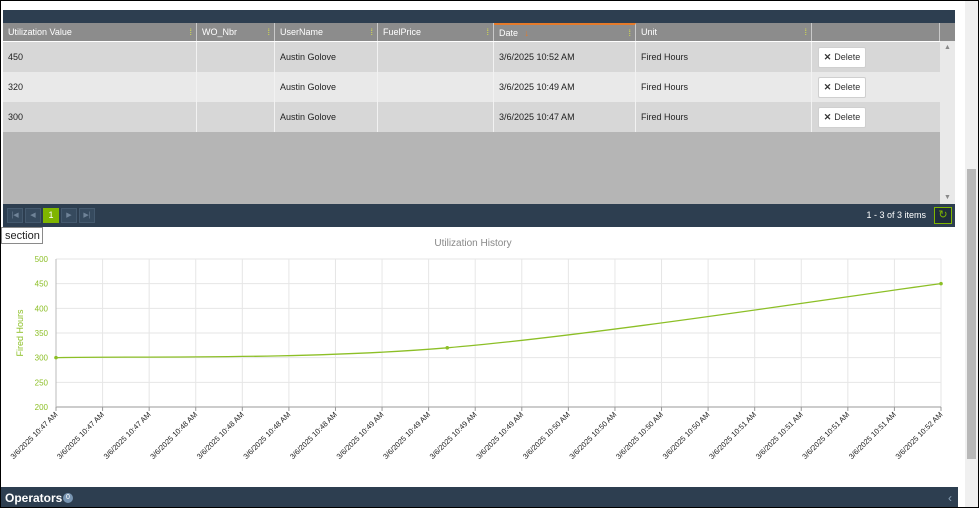 This screenshot has height=508, width=979. I want to click on cell-utilization-value: 300, so click(100, 117).